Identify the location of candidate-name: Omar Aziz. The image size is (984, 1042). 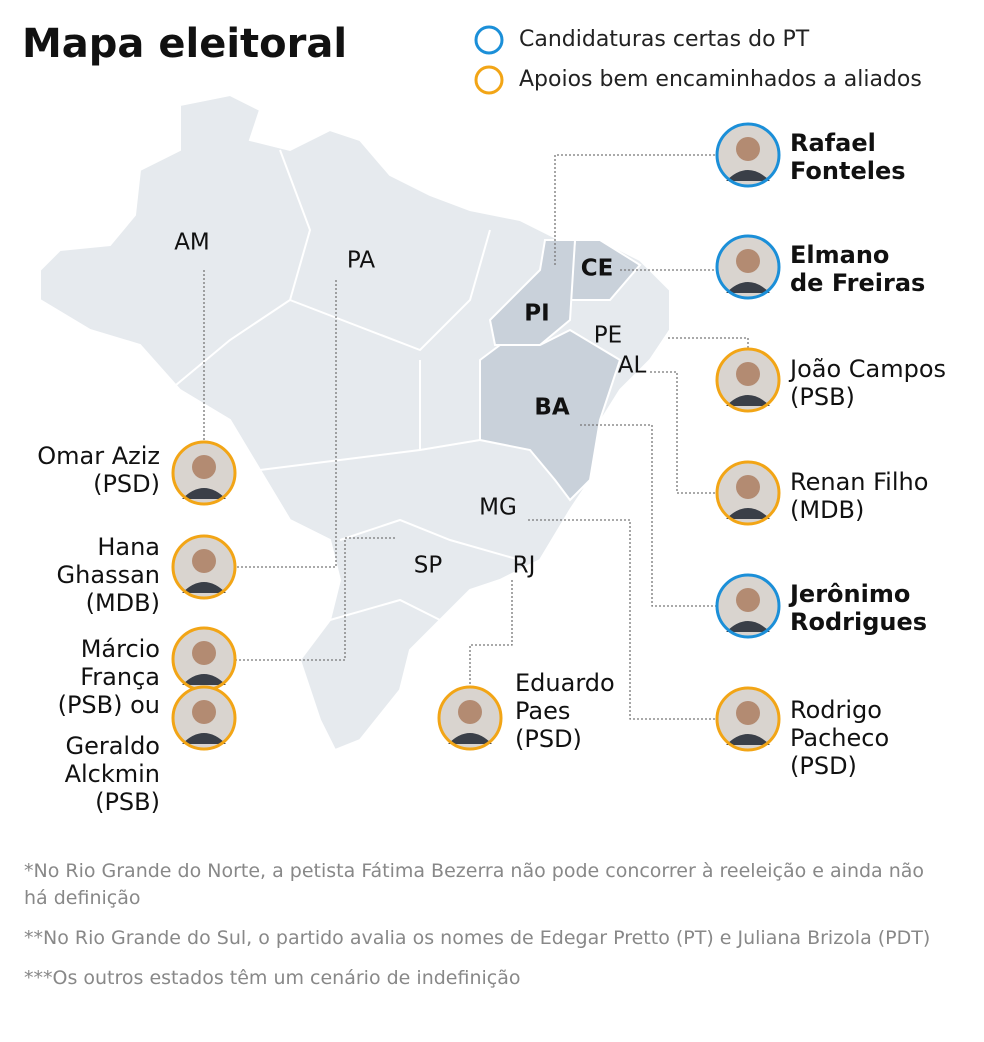
(98, 456).